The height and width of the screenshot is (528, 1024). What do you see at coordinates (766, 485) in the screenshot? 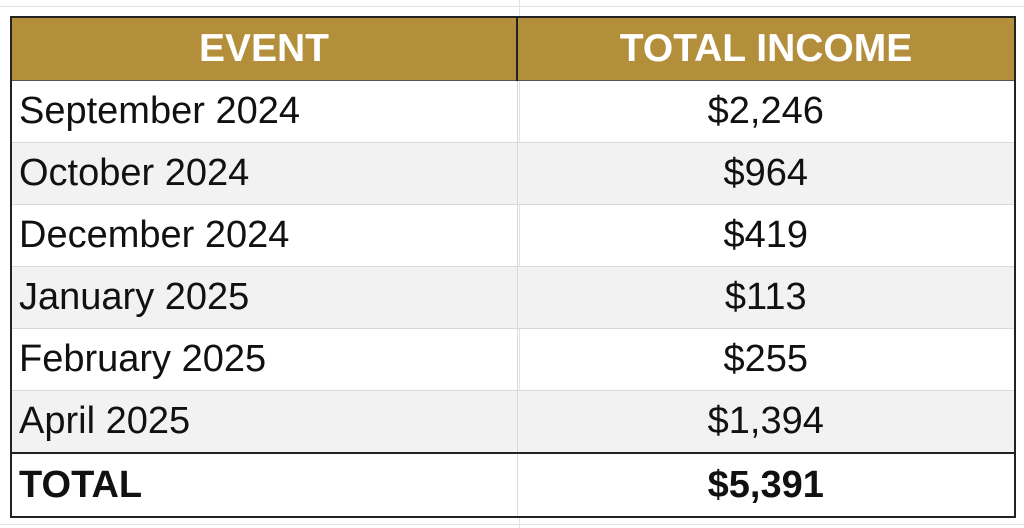
I see `total-value: $5,391` at bounding box center [766, 485].